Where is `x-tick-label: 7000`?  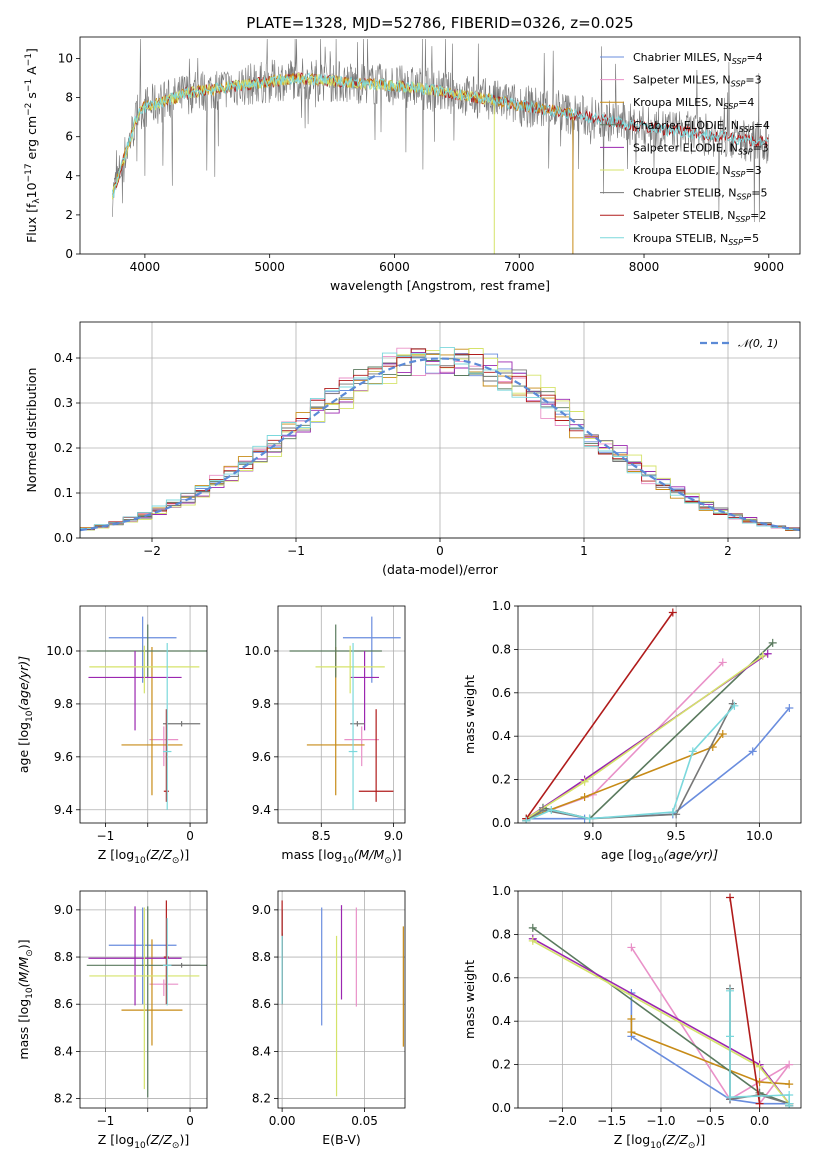
x-tick-label: 7000 is located at coordinates (519, 267).